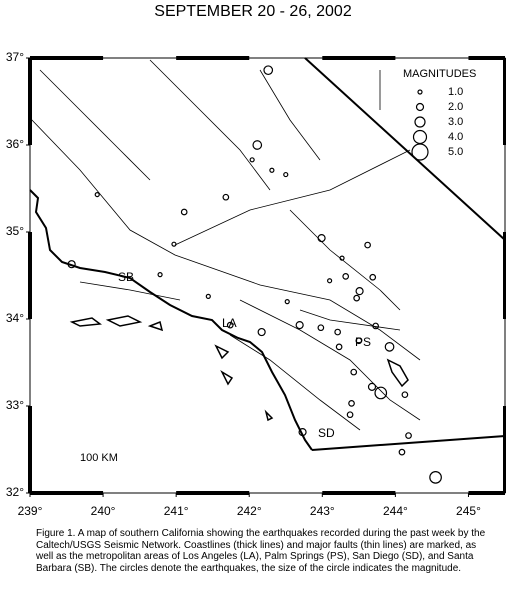 The image size is (506, 604). I want to click on place-label: LA, so click(229, 323).